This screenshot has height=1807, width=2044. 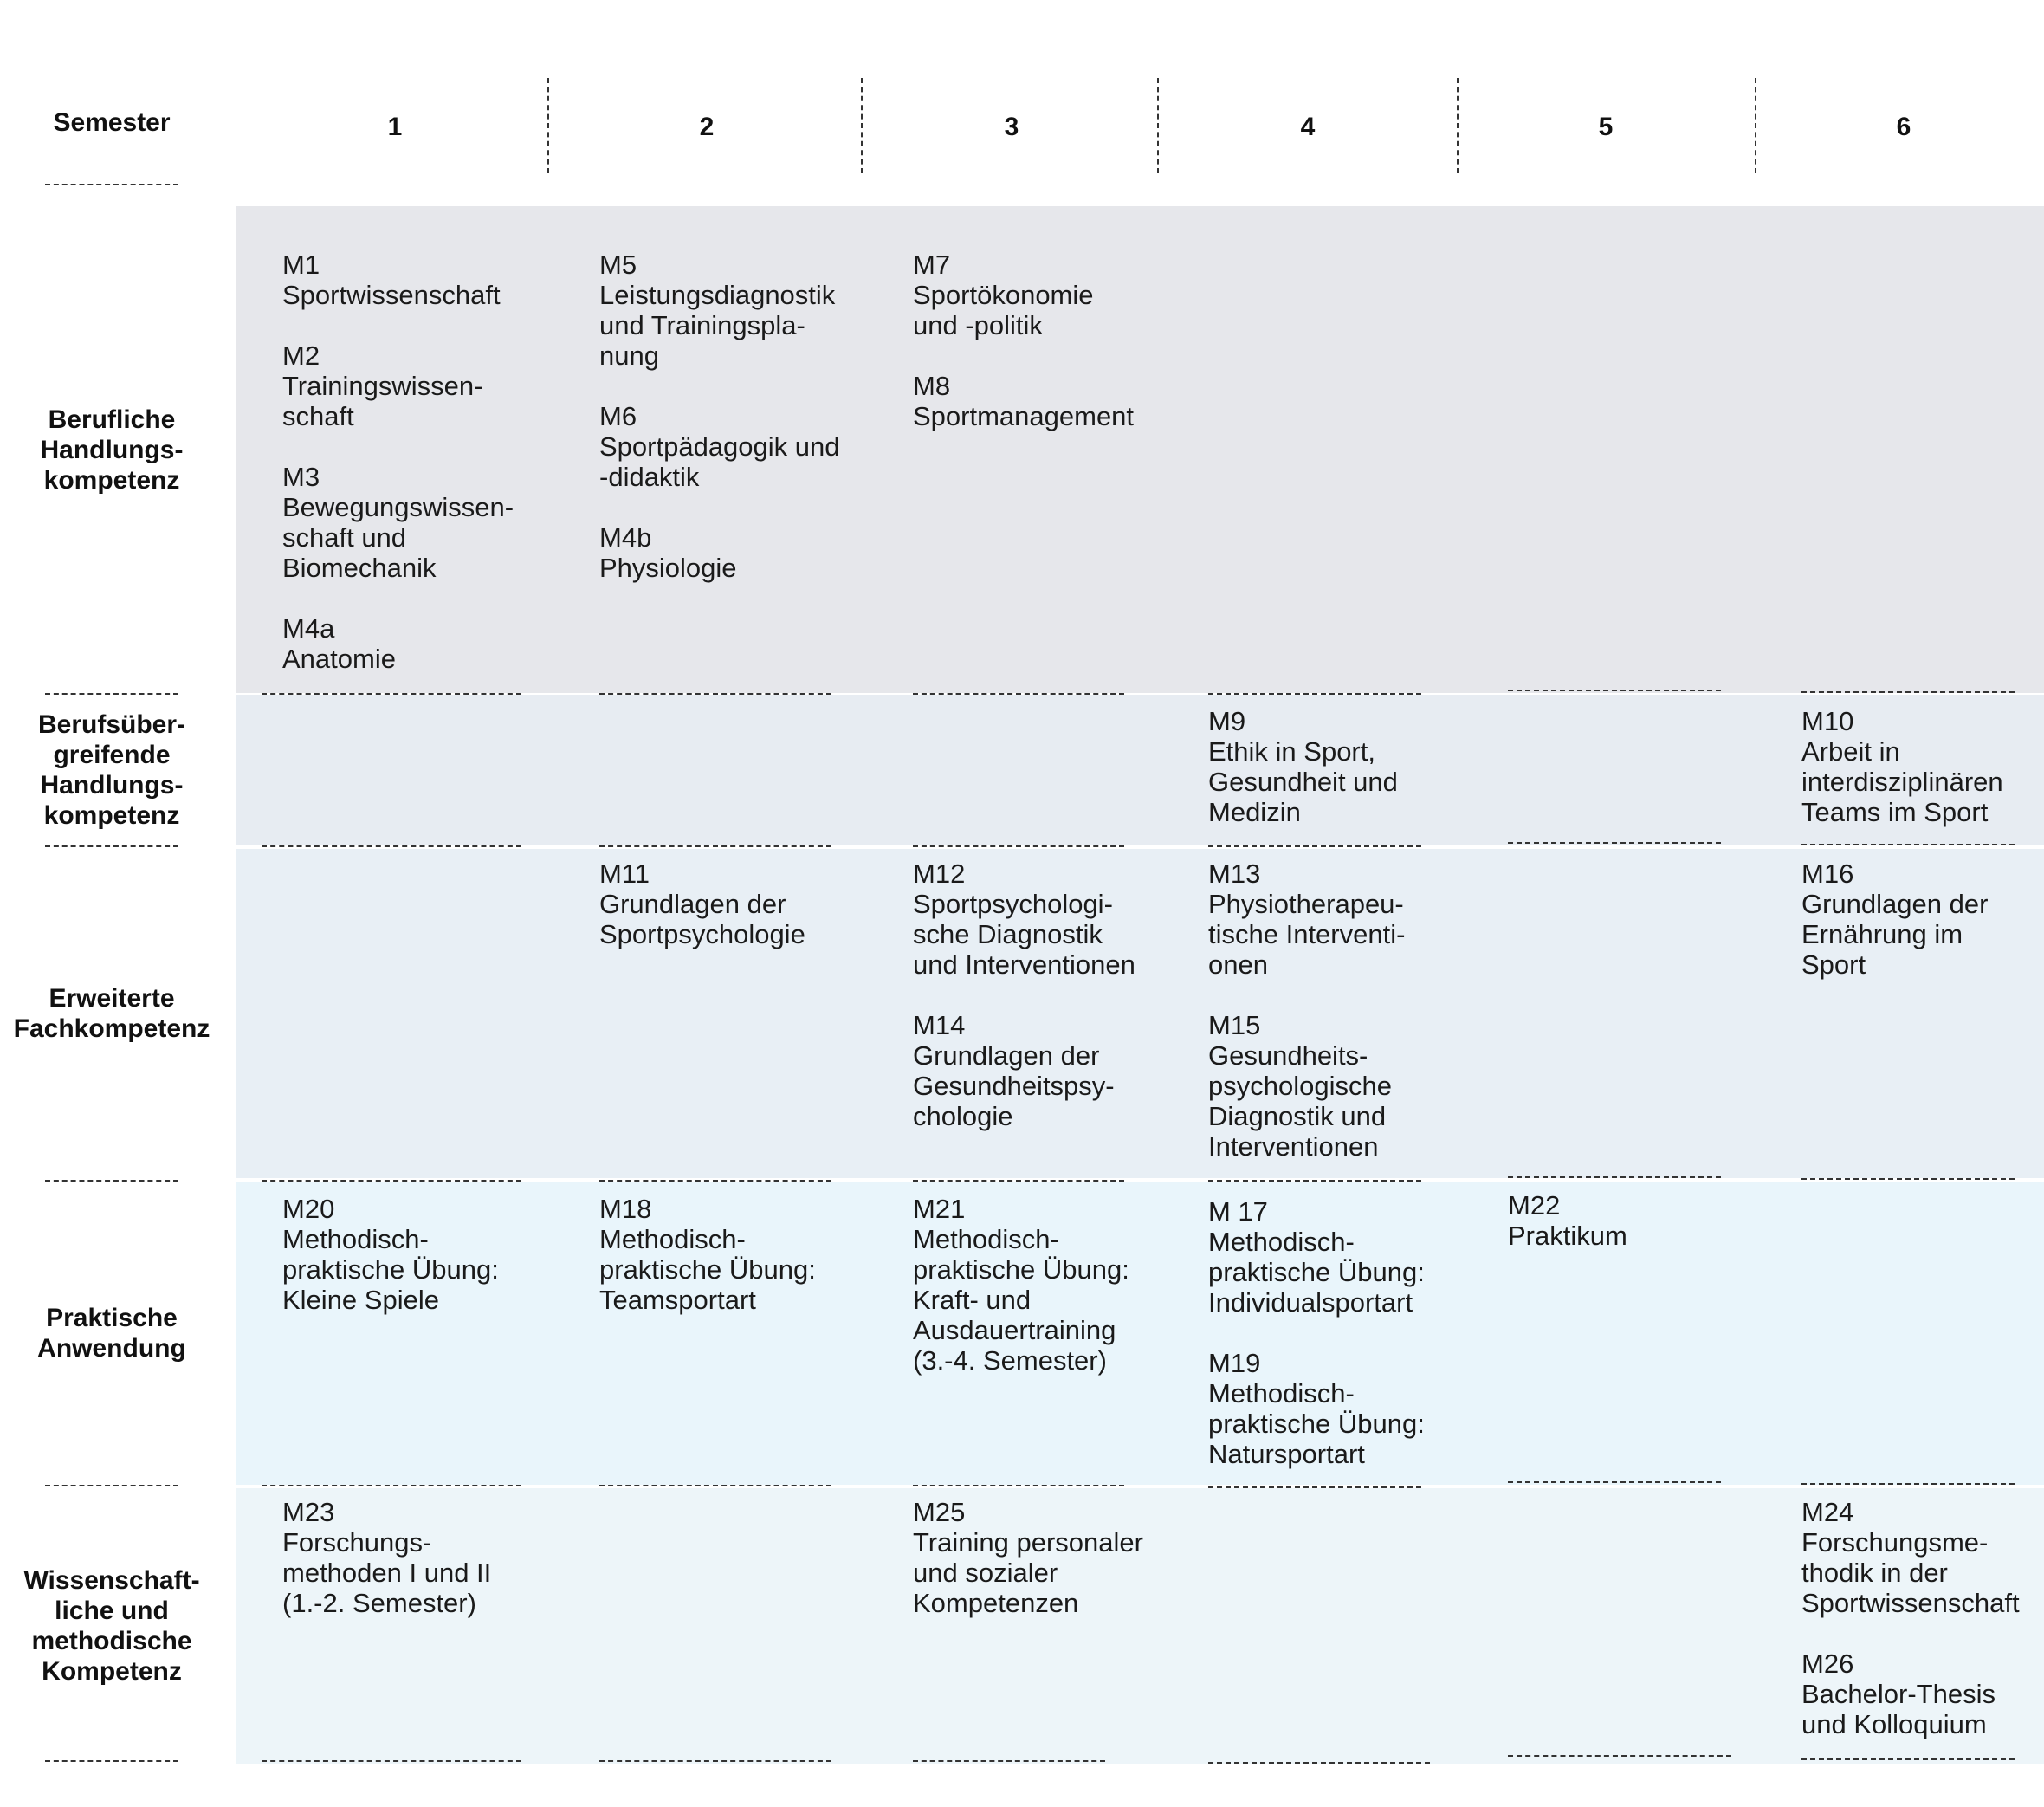 What do you see at coordinates (1307, 934) in the screenshot?
I see `module-title-line: tische Interventi-` at bounding box center [1307, 934].